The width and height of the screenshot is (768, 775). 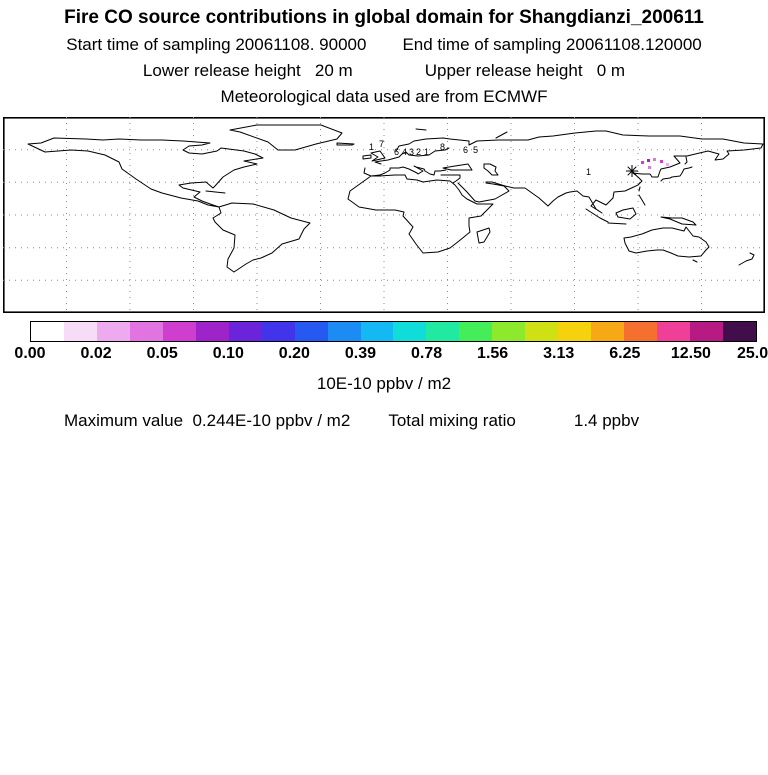 I want to click on asterisk-icon, so click(x=632, y=171).